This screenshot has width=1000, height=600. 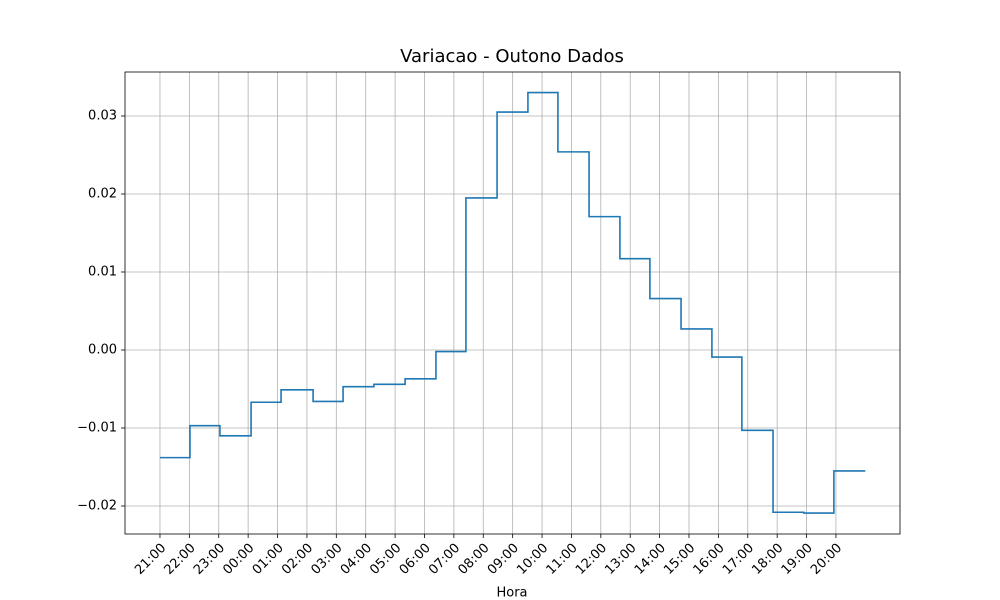 I want to click on x-tick-label: 22:00, so click(x=180, y=559).